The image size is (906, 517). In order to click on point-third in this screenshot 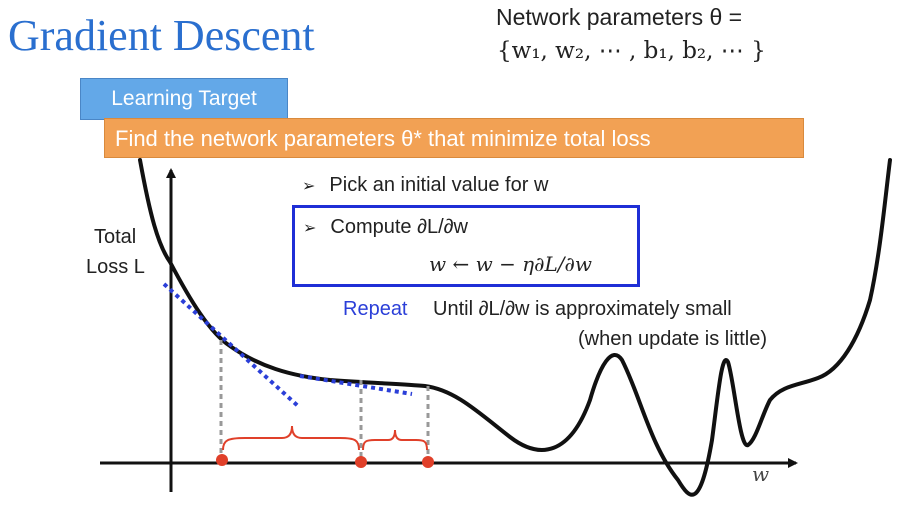, I will do `click(428, 462)`.